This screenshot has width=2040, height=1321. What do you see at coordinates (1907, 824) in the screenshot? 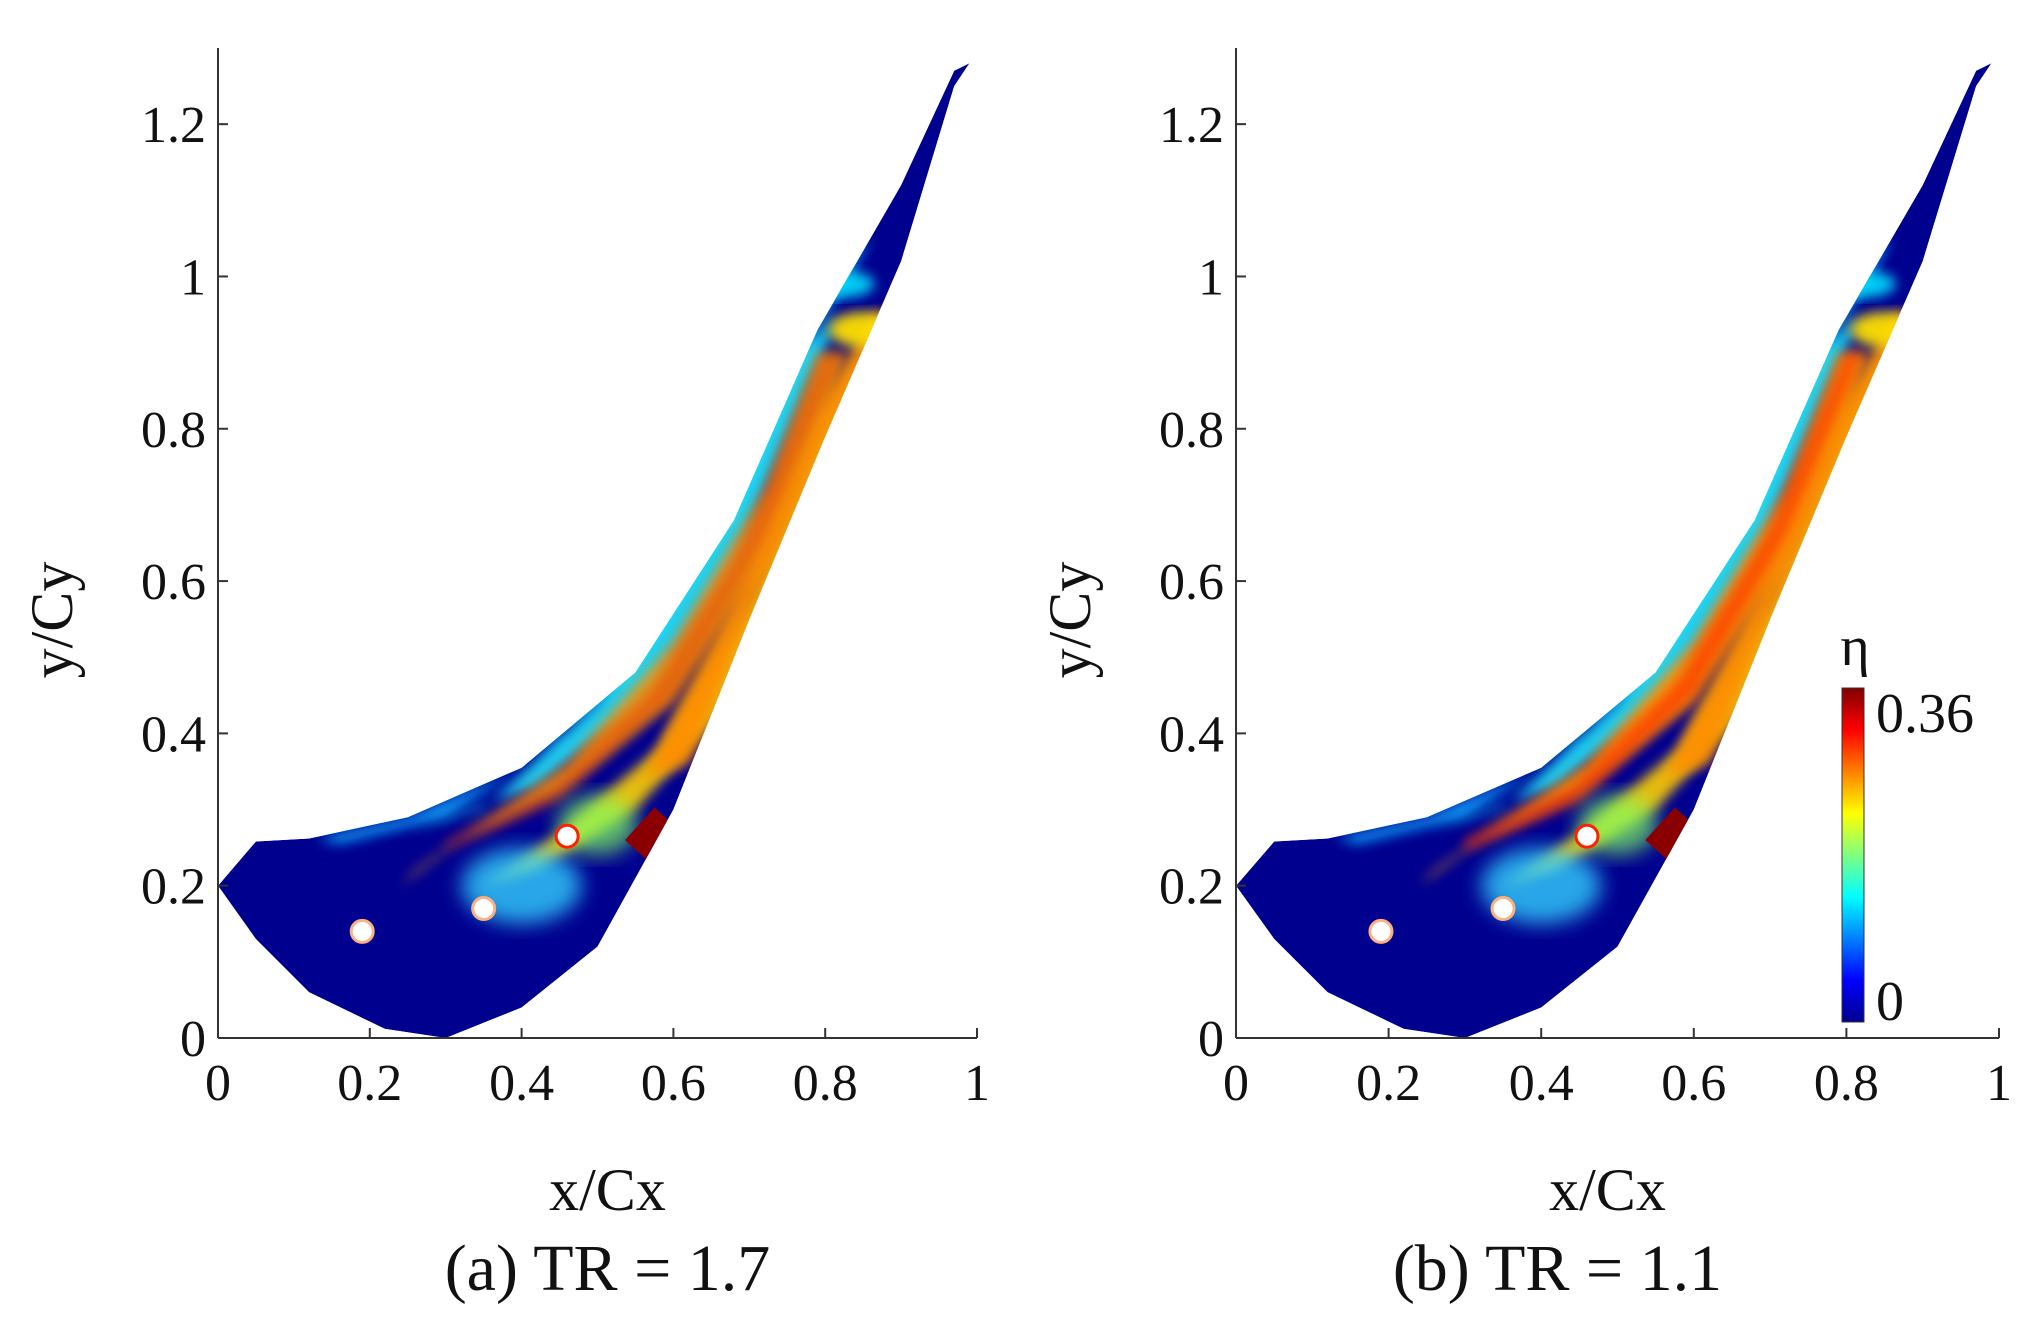
I see `colorbar: η0.36 0` at bounding box center [1907, 824].